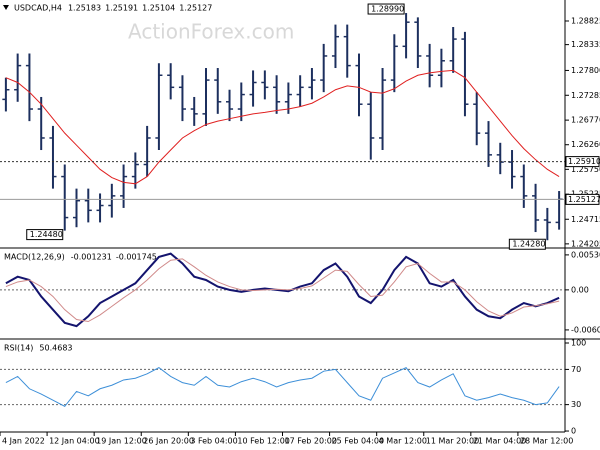 This screenshot has width=600, height=450. Describe the element at coordinates (74, 441) in the screenshot. I see `x-tick-label: 12 Jan 04:00` at that location.